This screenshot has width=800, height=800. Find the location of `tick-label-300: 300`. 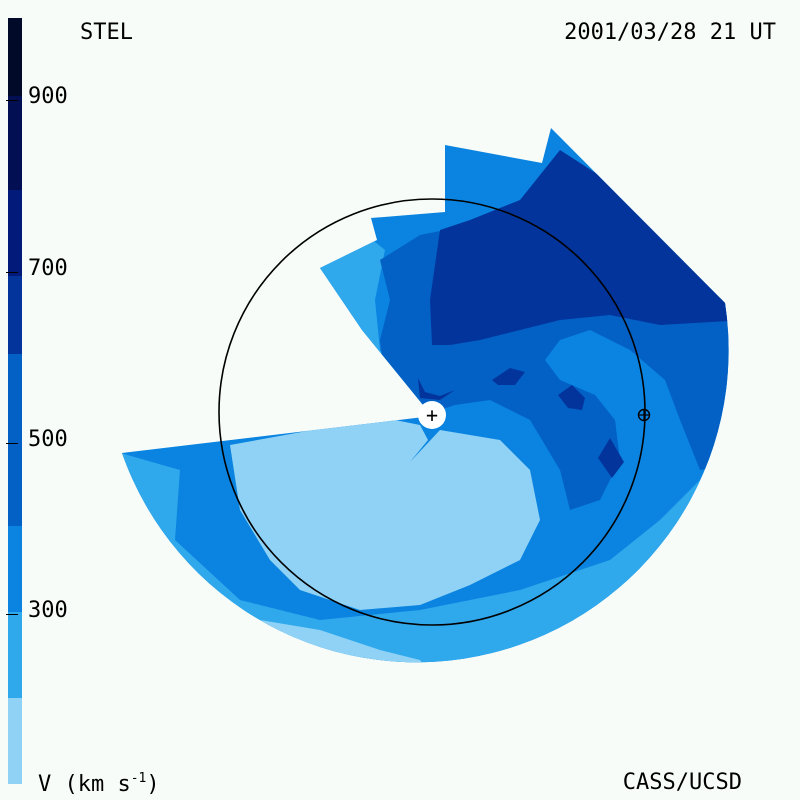

tick-label-300: 300 is located at coordinates (48, 610).